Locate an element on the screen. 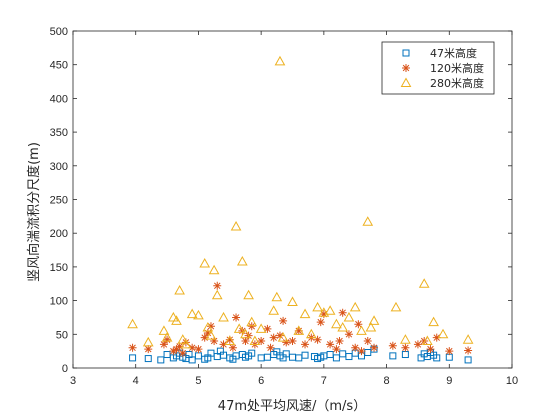 The image size is (560, 420). y-tick-label: 350 is located at coordinates (59, 133).